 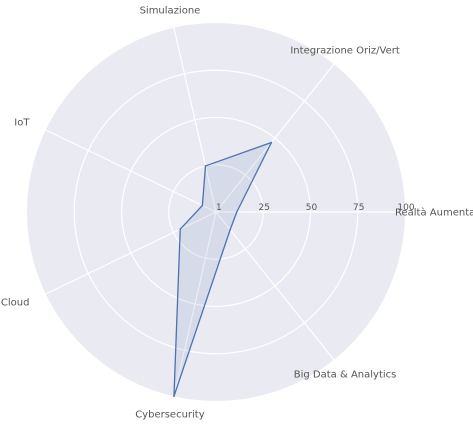 I want to click on radial-tick-label-1: 25, so click(x=264, y=208).